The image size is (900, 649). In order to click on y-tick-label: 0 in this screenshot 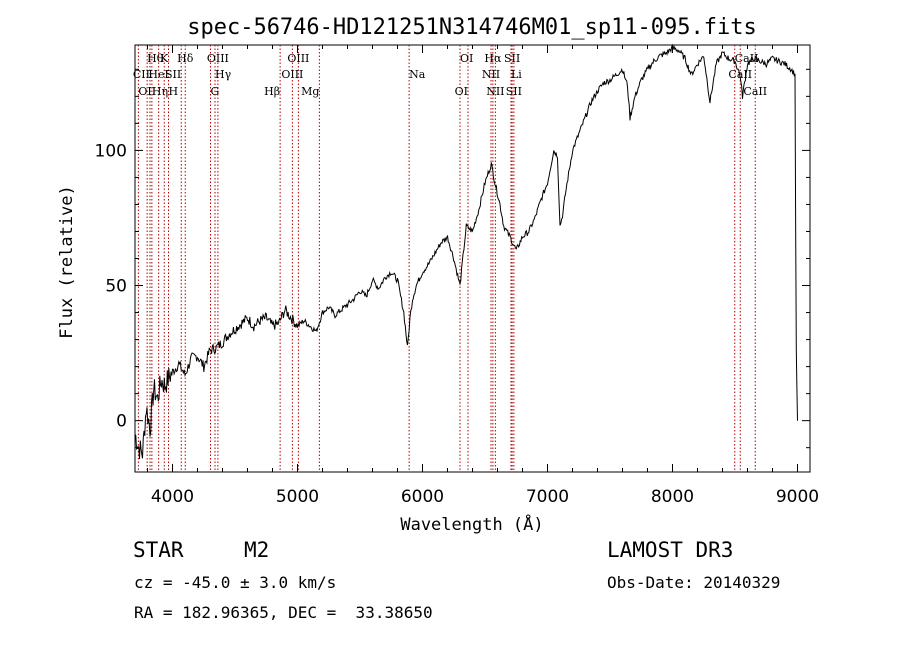, I will do `click(121, 422)`.